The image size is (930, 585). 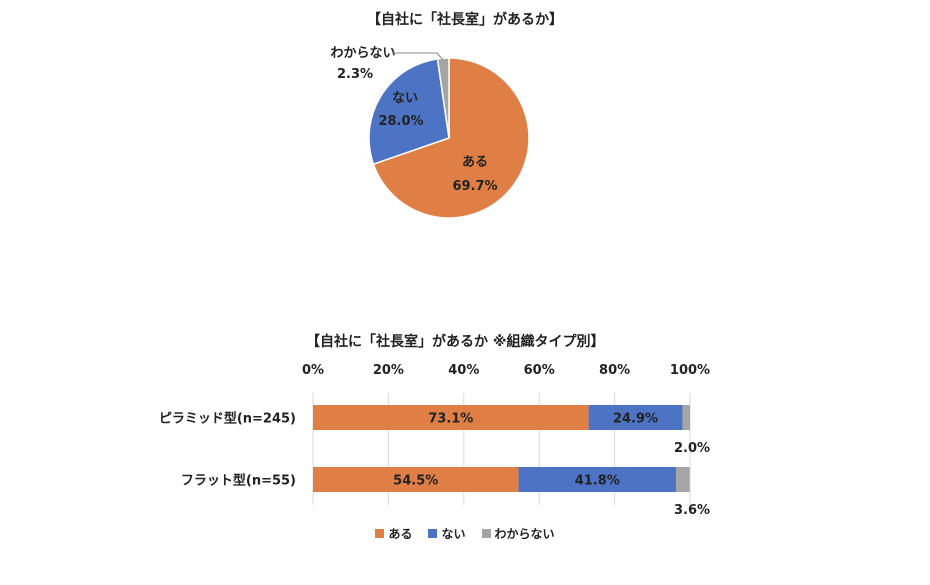 What do you see at coordinates (465, 20) in the screenshot?
I see `pie-chart-title: 【自社に「社長室」があるか】` at bounding box center [465, 20].